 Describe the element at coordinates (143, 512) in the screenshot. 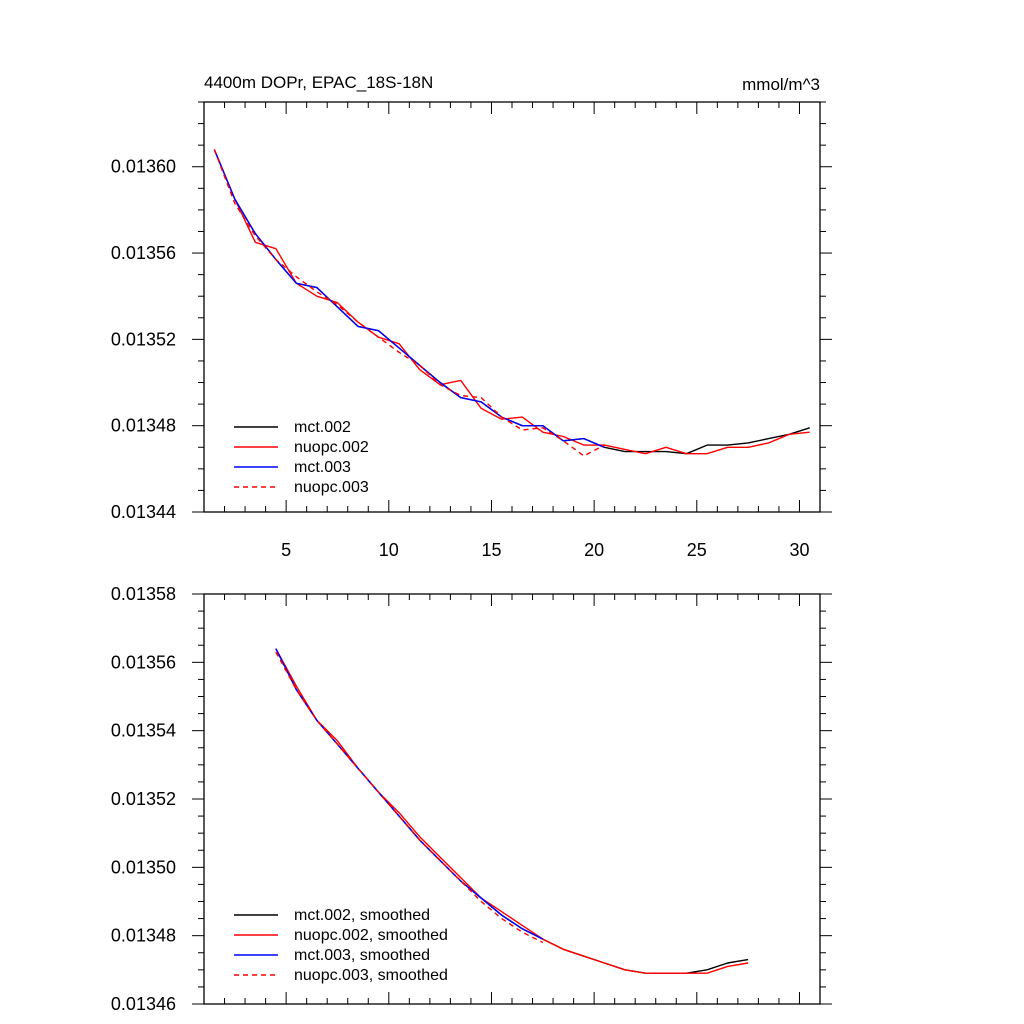

I see `y-tick-label: 0.01344` at that location.